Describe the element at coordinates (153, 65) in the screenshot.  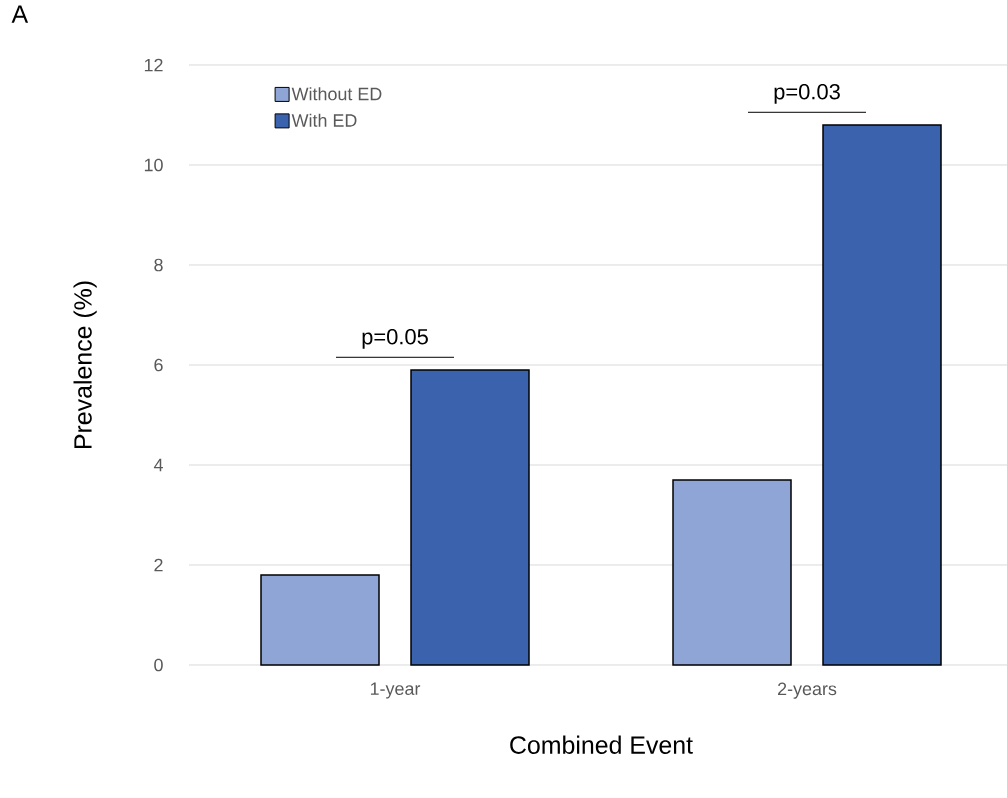
I see `y-tick-label: 12` at that location.